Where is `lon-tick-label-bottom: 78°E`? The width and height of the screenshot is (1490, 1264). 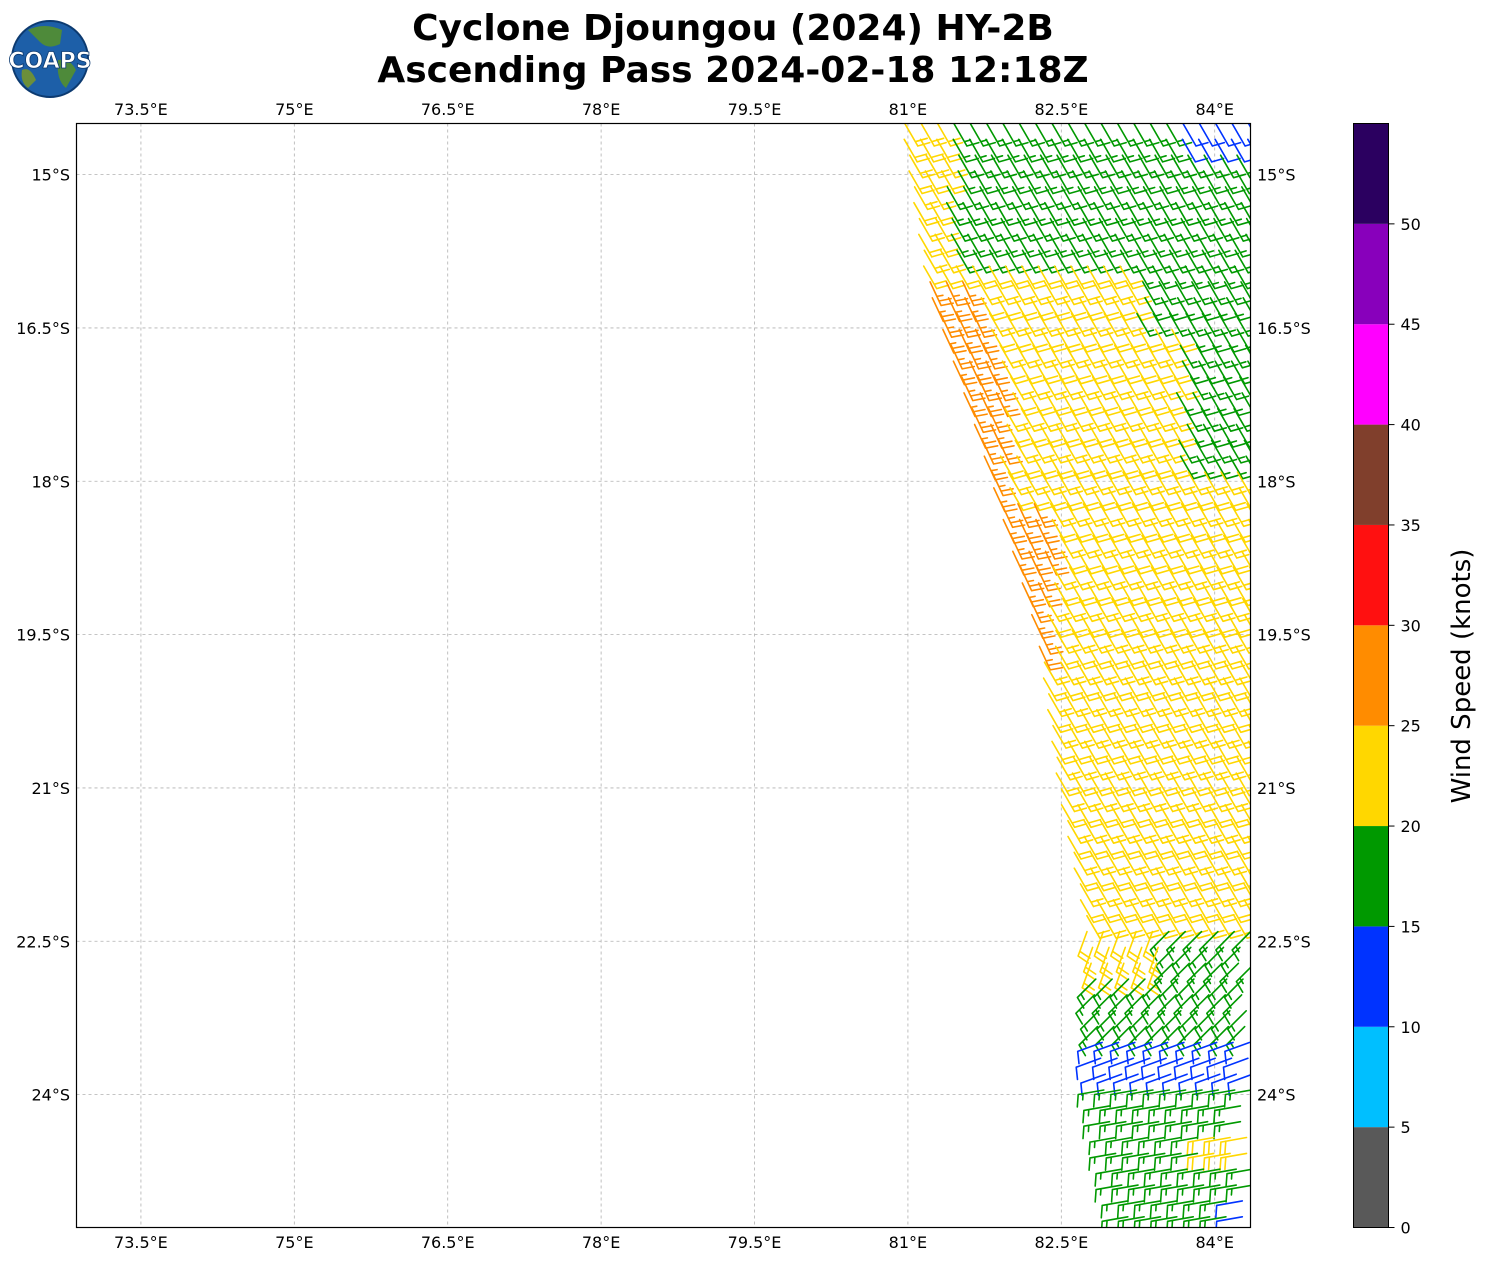 lon-tick-label-bottom: 78°E is located at coordinates (601, 1242).